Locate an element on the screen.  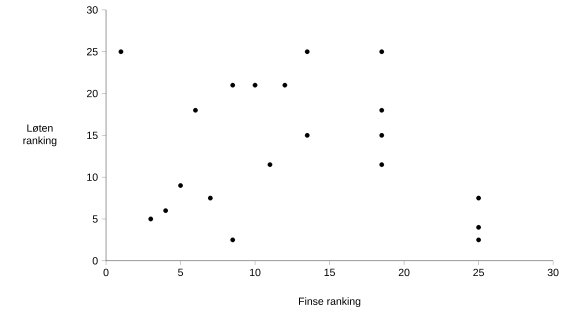
x-tick-label: 0 is located at coordinates (106, 272).